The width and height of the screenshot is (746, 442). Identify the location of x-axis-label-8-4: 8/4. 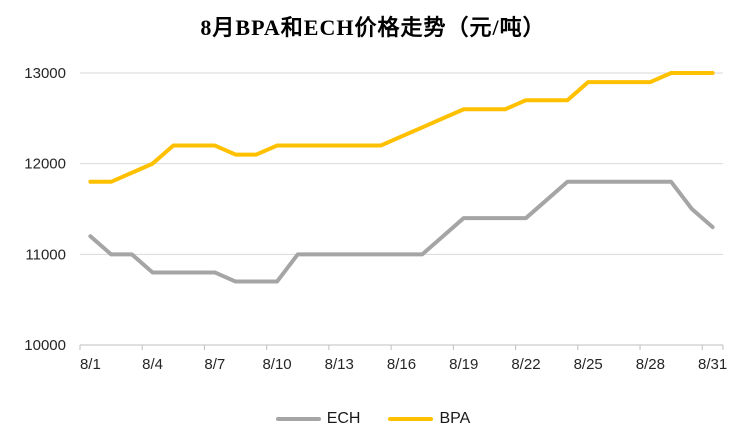
(152, 364).